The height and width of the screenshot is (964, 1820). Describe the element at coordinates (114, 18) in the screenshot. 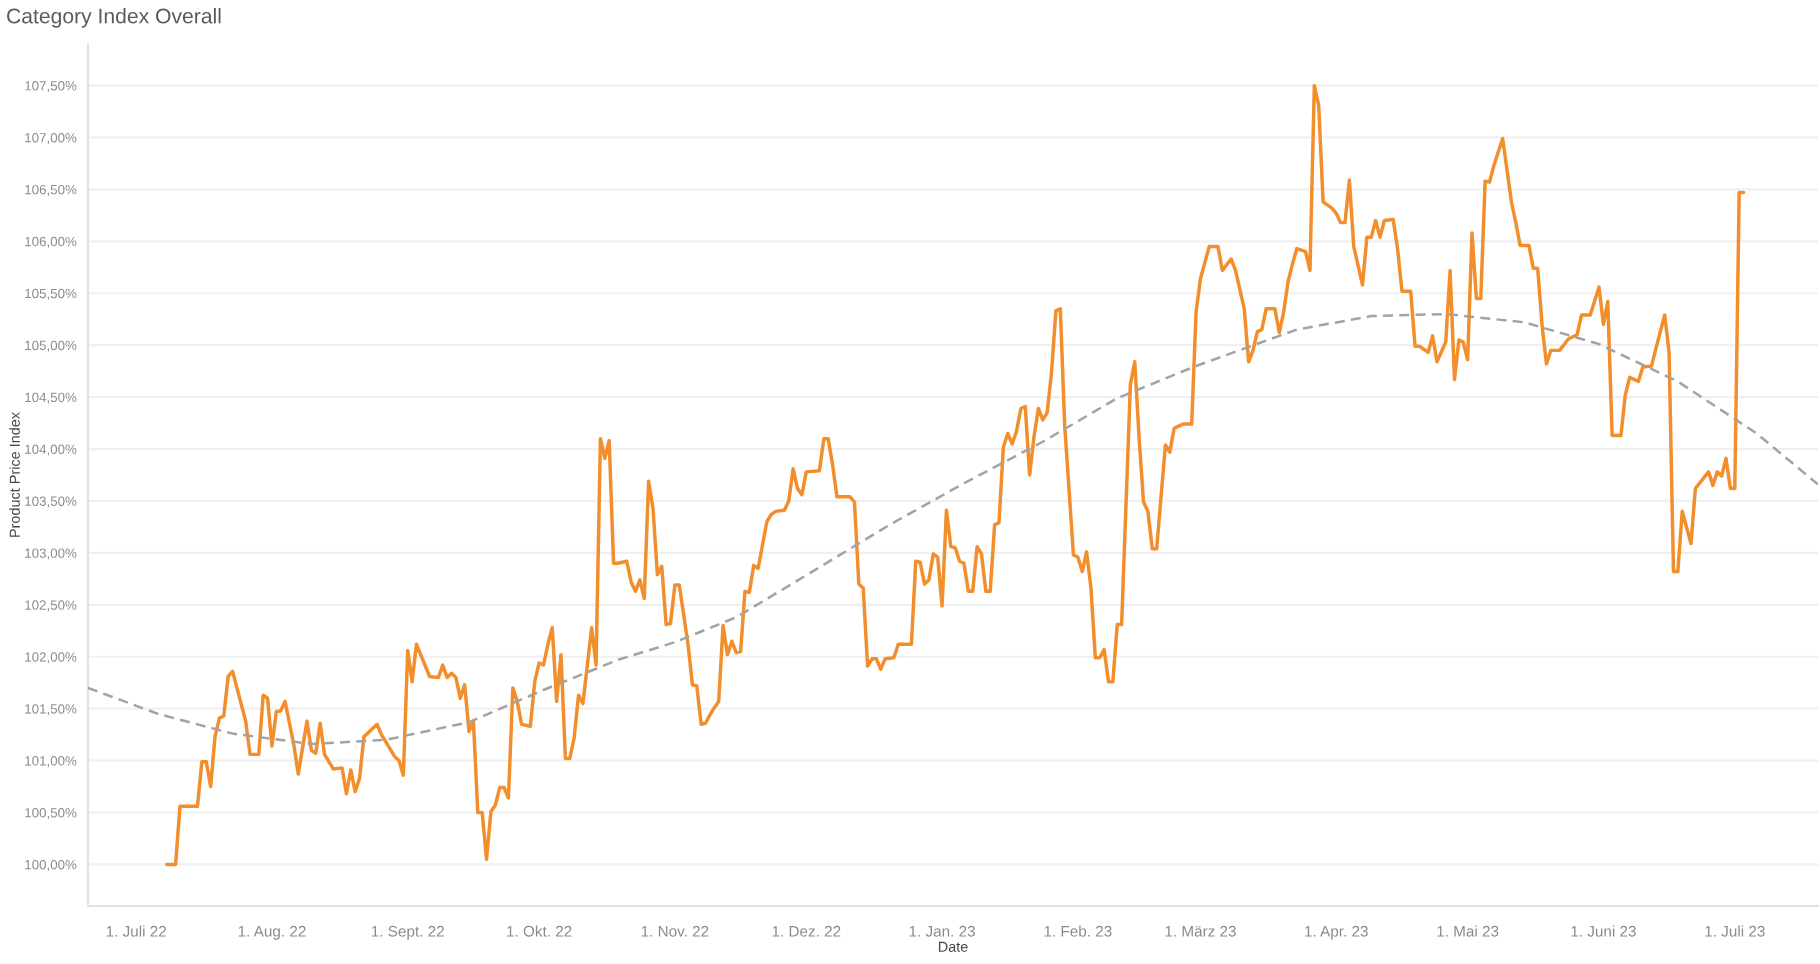

I see `chart-title: Category Index Overall` at that location.